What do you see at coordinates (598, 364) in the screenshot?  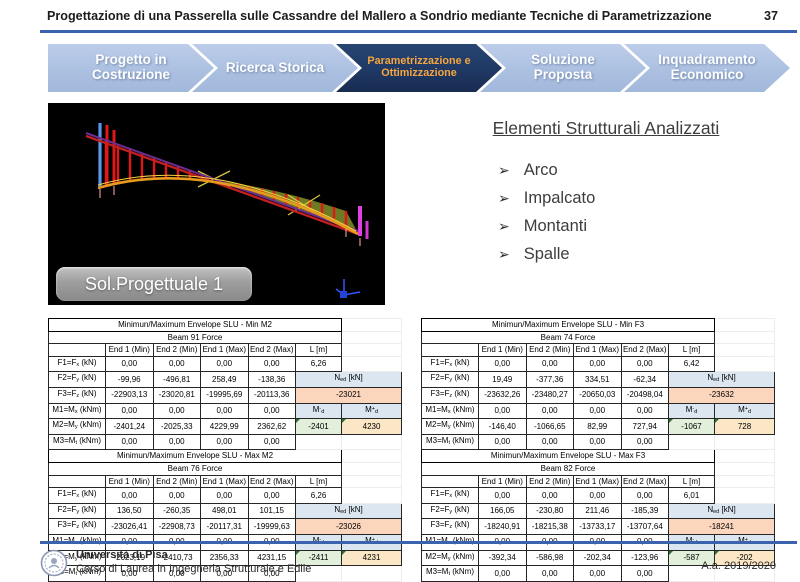 I see `table-row: F1=Fx (kN) 0,00 0,00 0,00 0,00 6,42` at bounding box center [598, 364].